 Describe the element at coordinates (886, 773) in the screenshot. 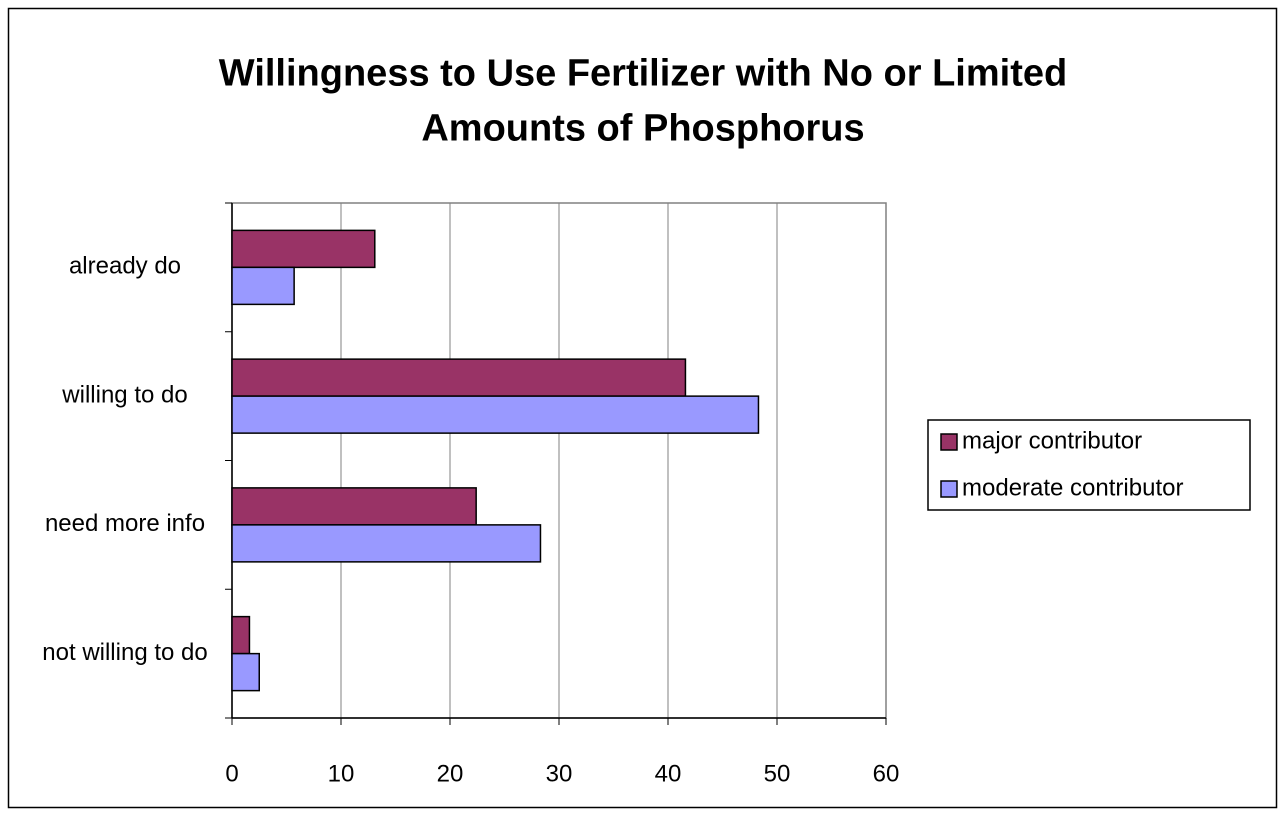

I see `x-tick-label: 60` at that location.